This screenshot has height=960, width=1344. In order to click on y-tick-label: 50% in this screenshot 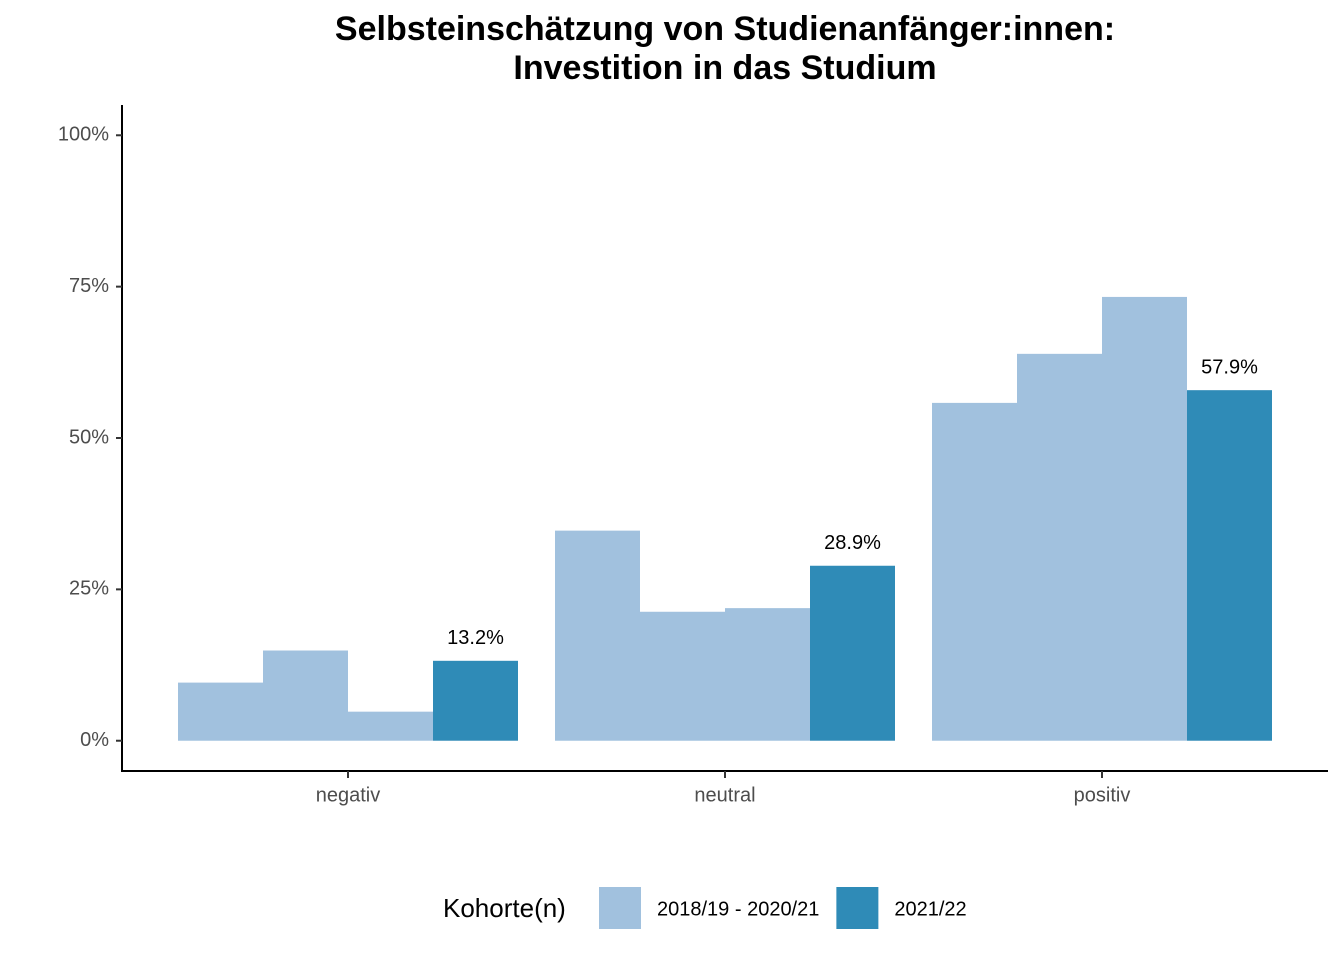, I will do `click(89, 437)`.